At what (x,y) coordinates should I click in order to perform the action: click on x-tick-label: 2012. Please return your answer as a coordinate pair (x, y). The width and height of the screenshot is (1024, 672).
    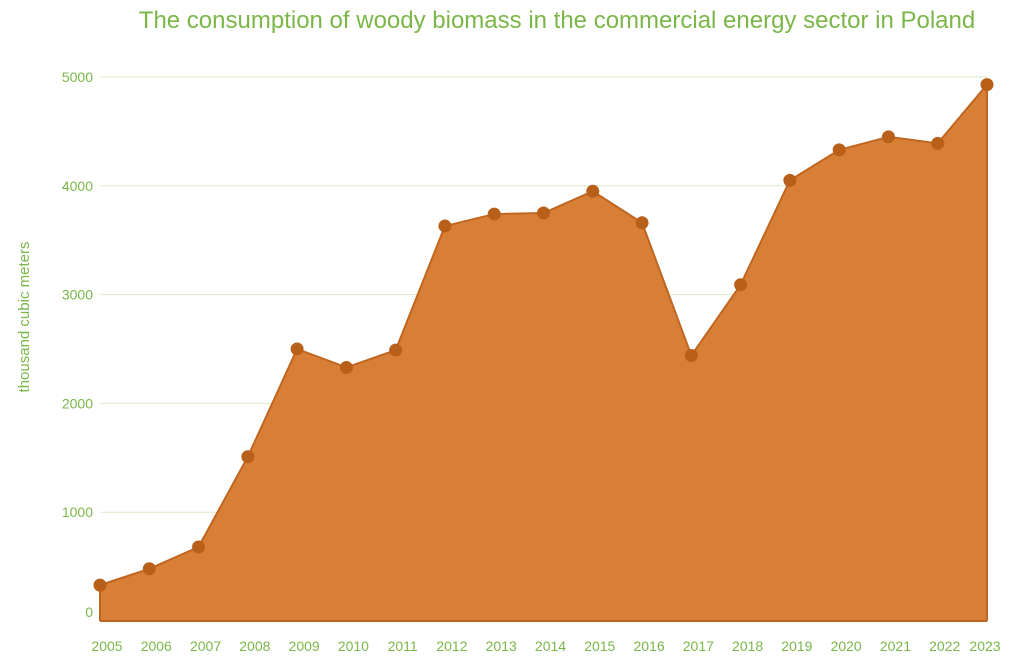
    Looking at the image, I should click on (451, 646).